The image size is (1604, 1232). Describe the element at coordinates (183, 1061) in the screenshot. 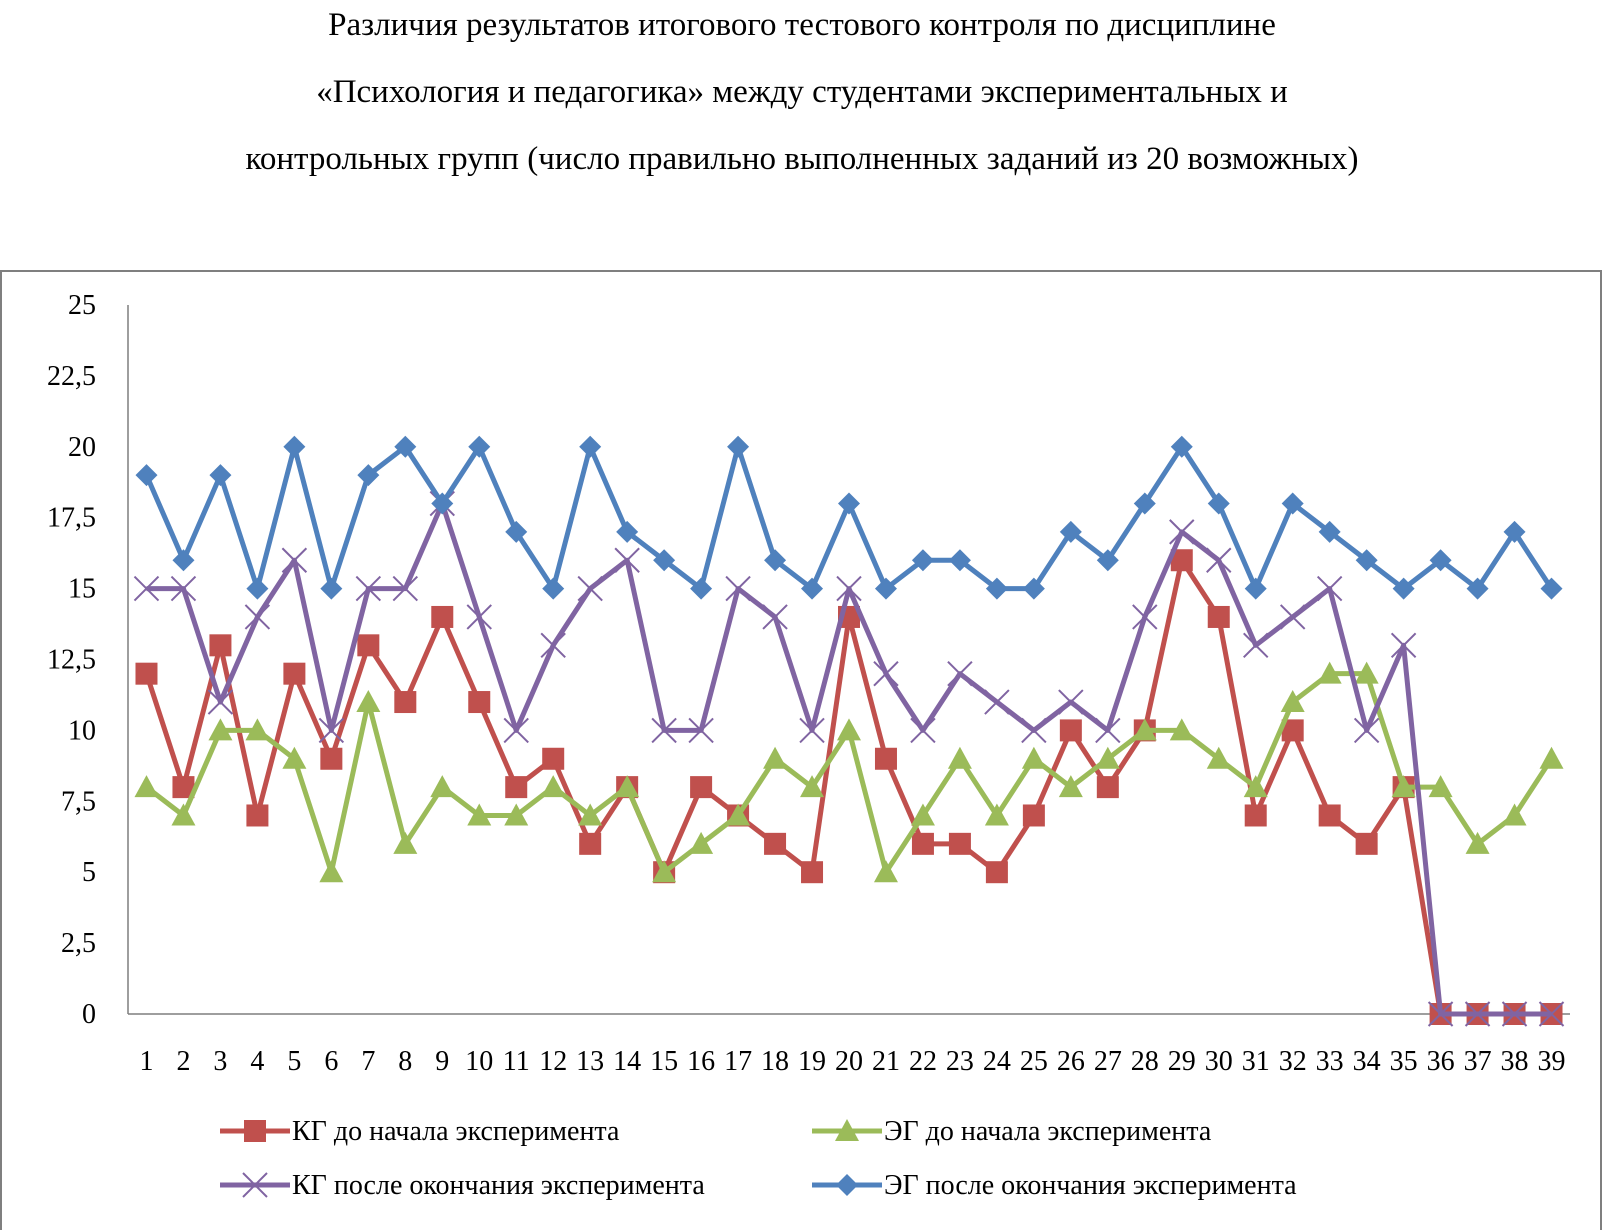

I see `x-tick-label: 2` at that location.